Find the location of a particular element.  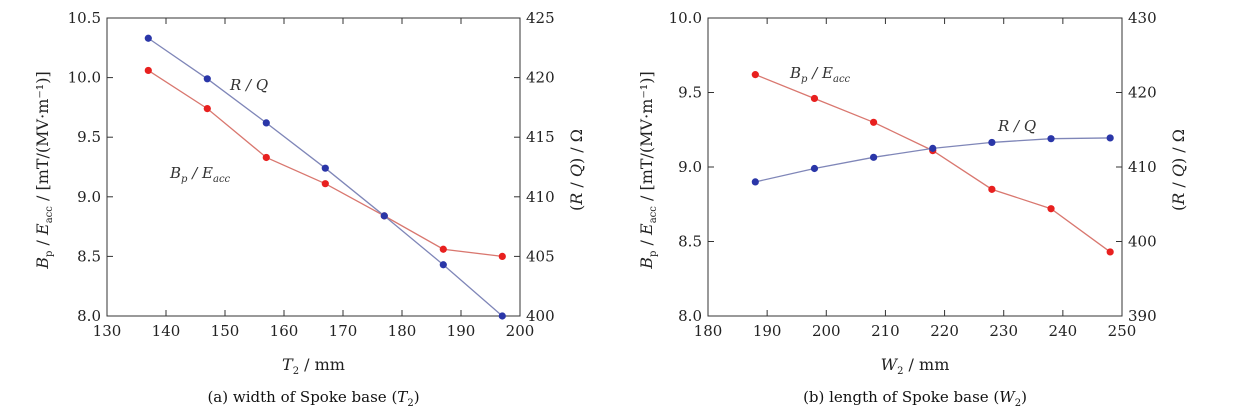

panel-caption: (a) width of Spoke base (T2) is located at coordinates (313, 398).